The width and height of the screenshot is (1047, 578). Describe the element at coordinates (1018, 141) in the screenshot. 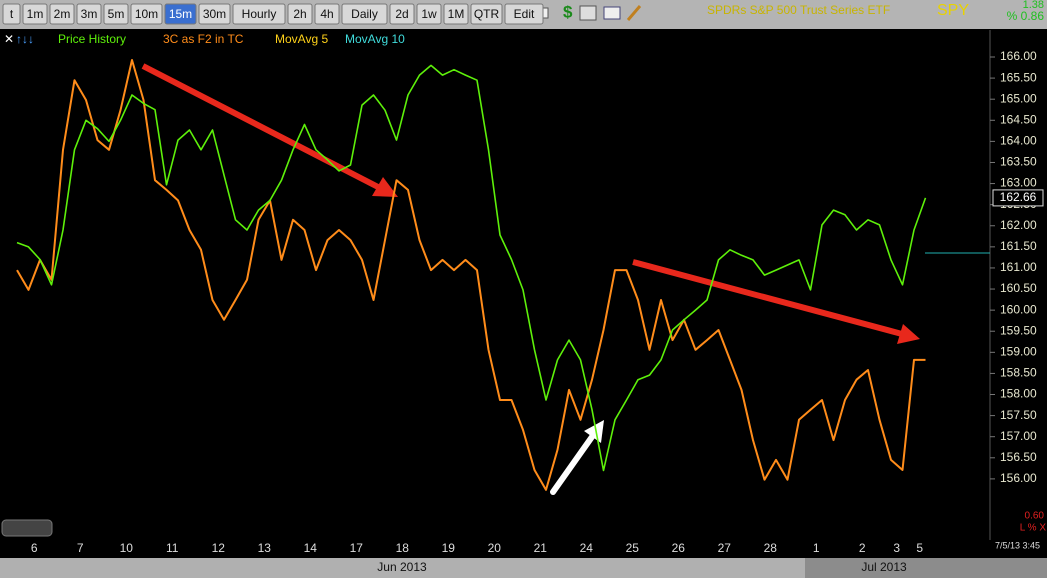

I see `y-tick-label: 164.00` at that location.